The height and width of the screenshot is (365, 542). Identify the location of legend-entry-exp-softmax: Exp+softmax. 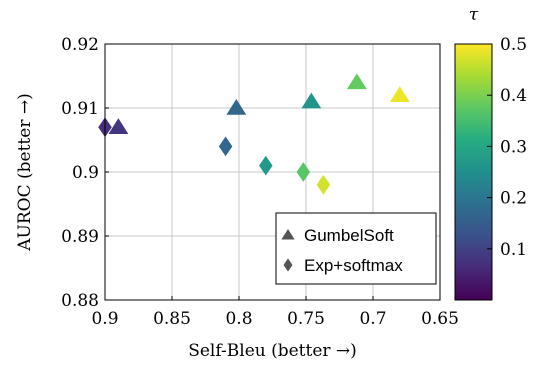
(353, 265).